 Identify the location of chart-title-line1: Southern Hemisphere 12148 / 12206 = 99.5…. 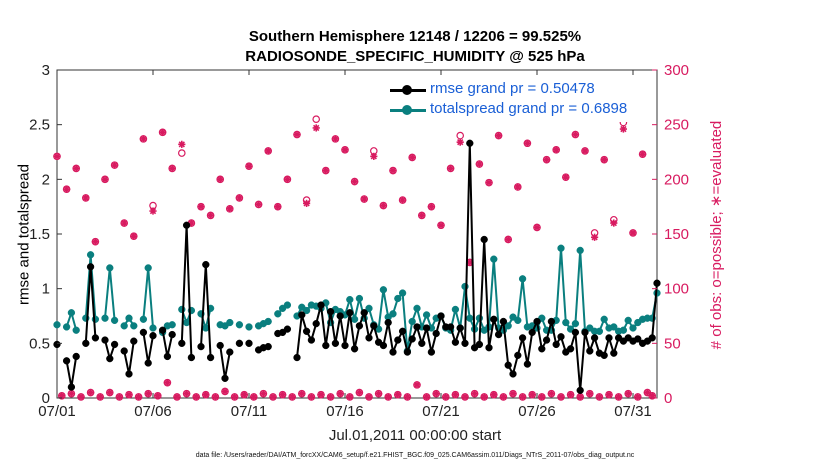
(415, 36).